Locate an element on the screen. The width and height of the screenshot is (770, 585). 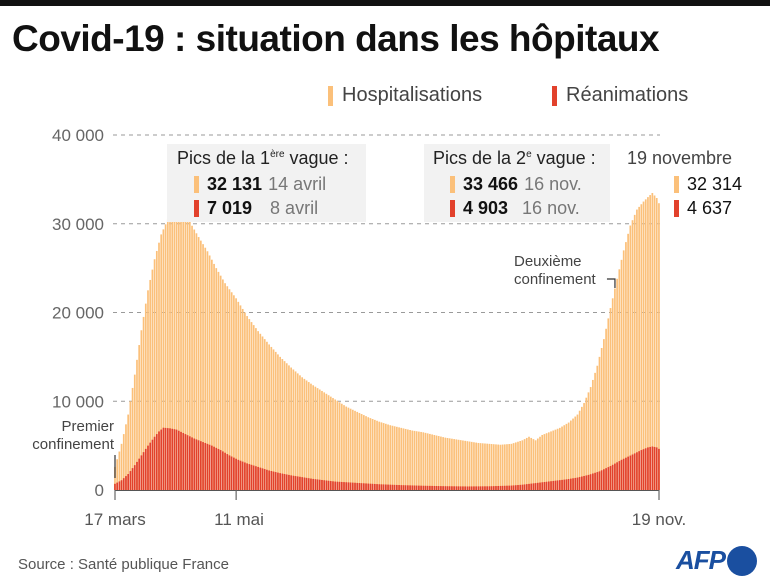
x-axis-ticks: 17 mars 11 mai 19 nov. is located at coordinates (385, 509).